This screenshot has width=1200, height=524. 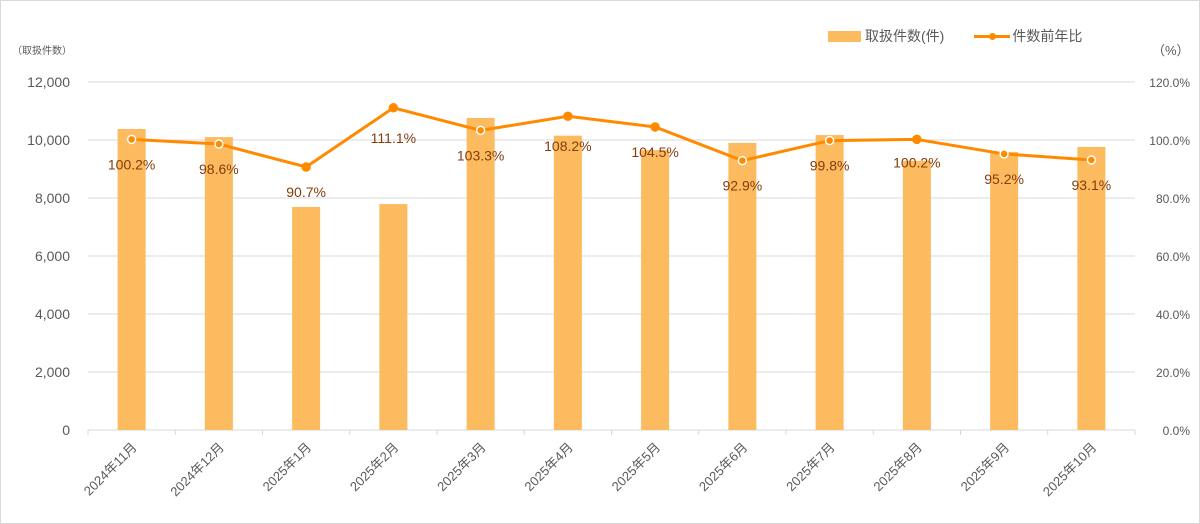 What do you see at coordinates (1004, 179) in the screenshot?
I see `data-label: 95.2%` at bounding box center [1004, 179].